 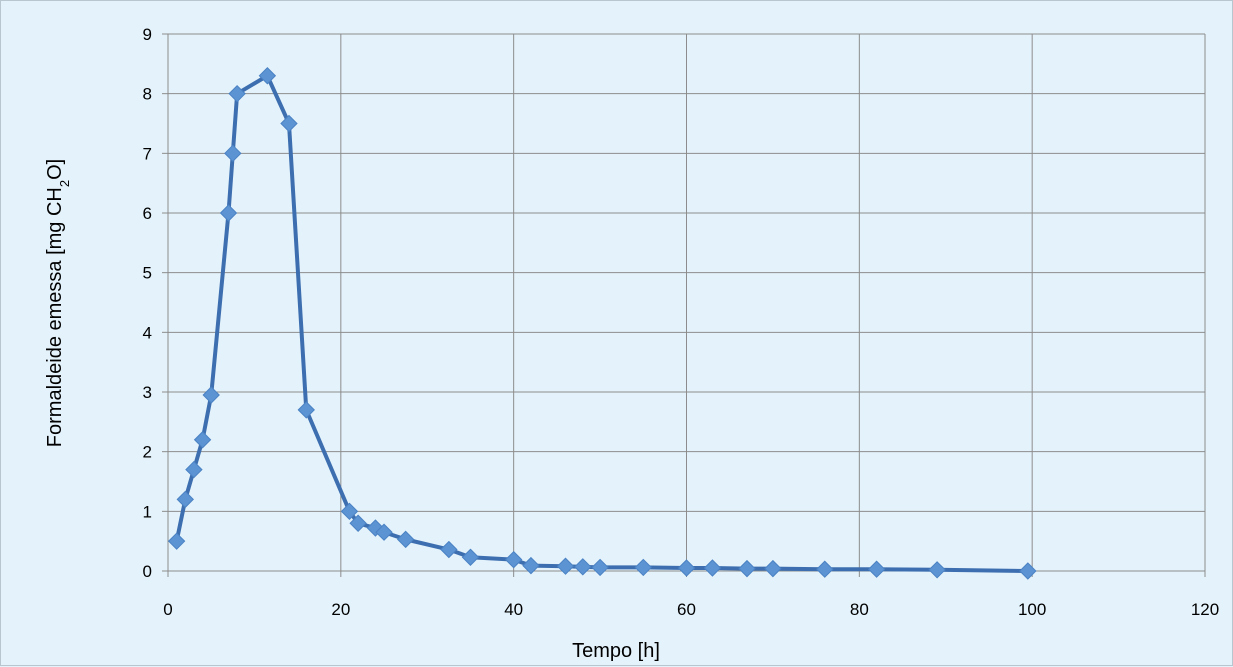 What do you see at coordinates (147, 213) in the screenshot?
I see `y-tick-label: 6` at bounding box center [147, 213].